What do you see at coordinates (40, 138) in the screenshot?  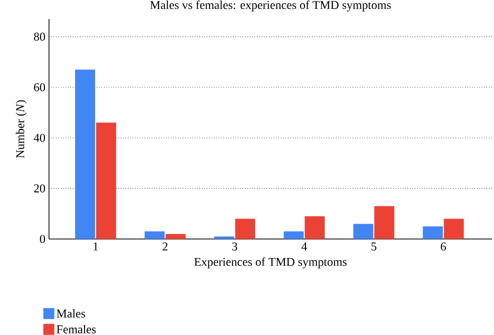 I see `y-tick-label: 40` at bounding box center [40, 138].